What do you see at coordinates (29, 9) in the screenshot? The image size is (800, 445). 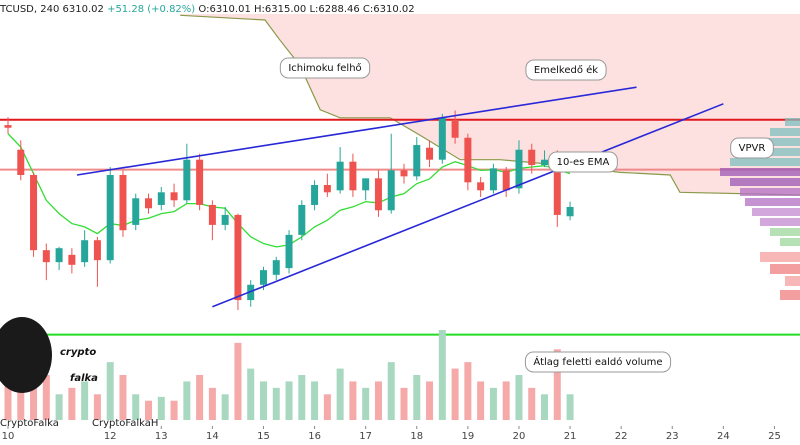 I see `symbol: TCUSD, 240` at bounding box center [29, 9].